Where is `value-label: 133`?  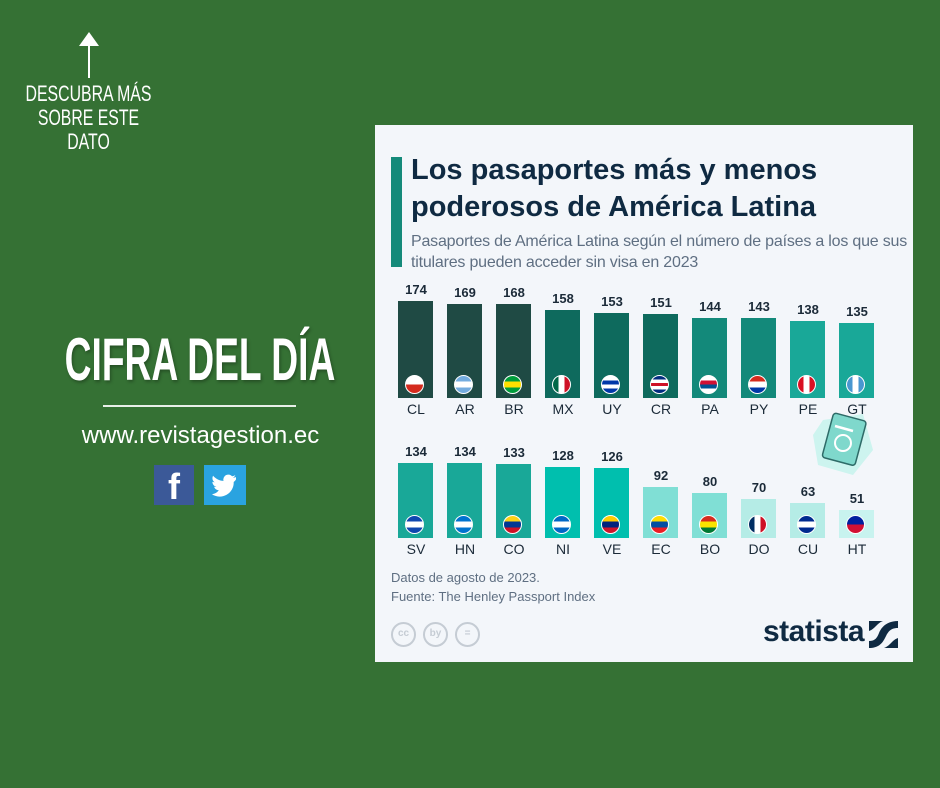 value-label: 133 is located at coordinates (514, 452).